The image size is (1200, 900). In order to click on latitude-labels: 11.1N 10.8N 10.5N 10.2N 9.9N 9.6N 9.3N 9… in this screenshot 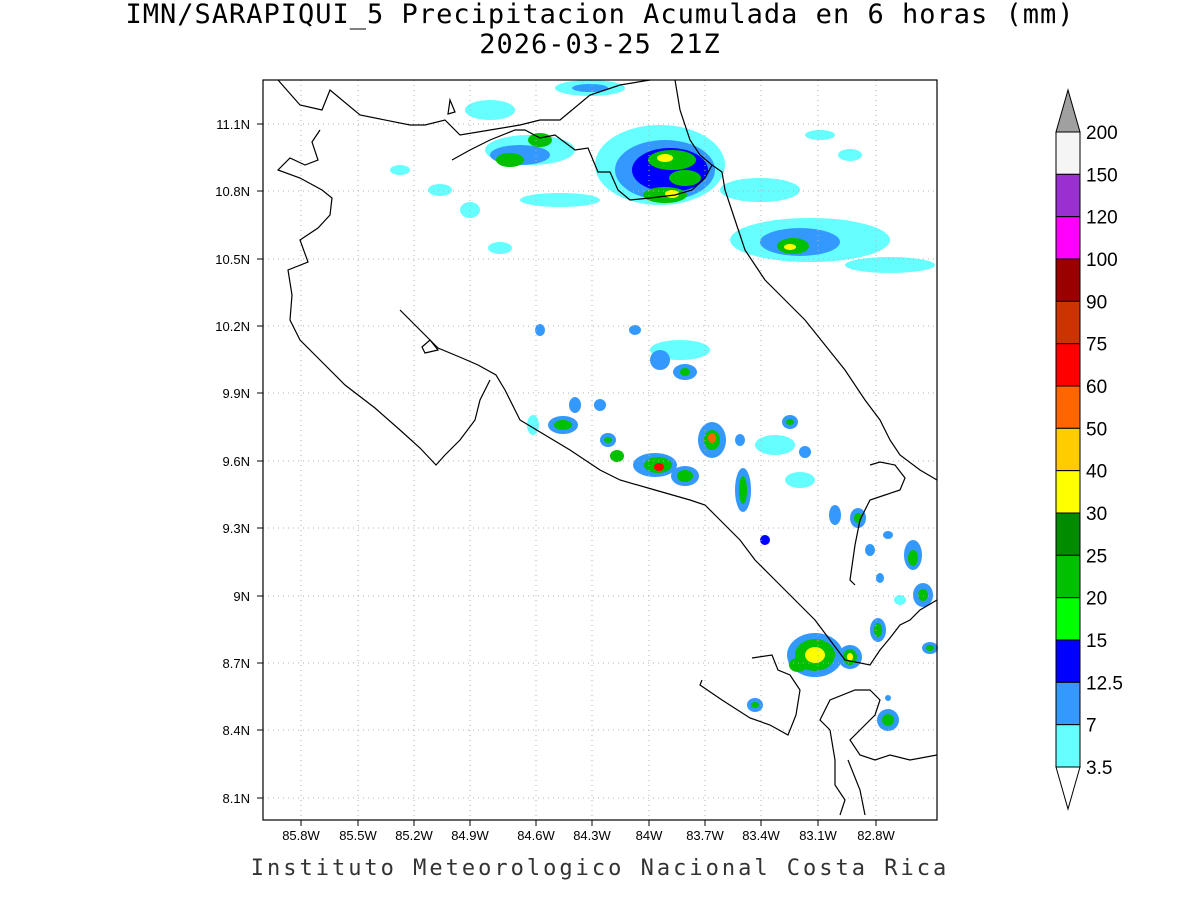, I will do `click(232, 461)`.